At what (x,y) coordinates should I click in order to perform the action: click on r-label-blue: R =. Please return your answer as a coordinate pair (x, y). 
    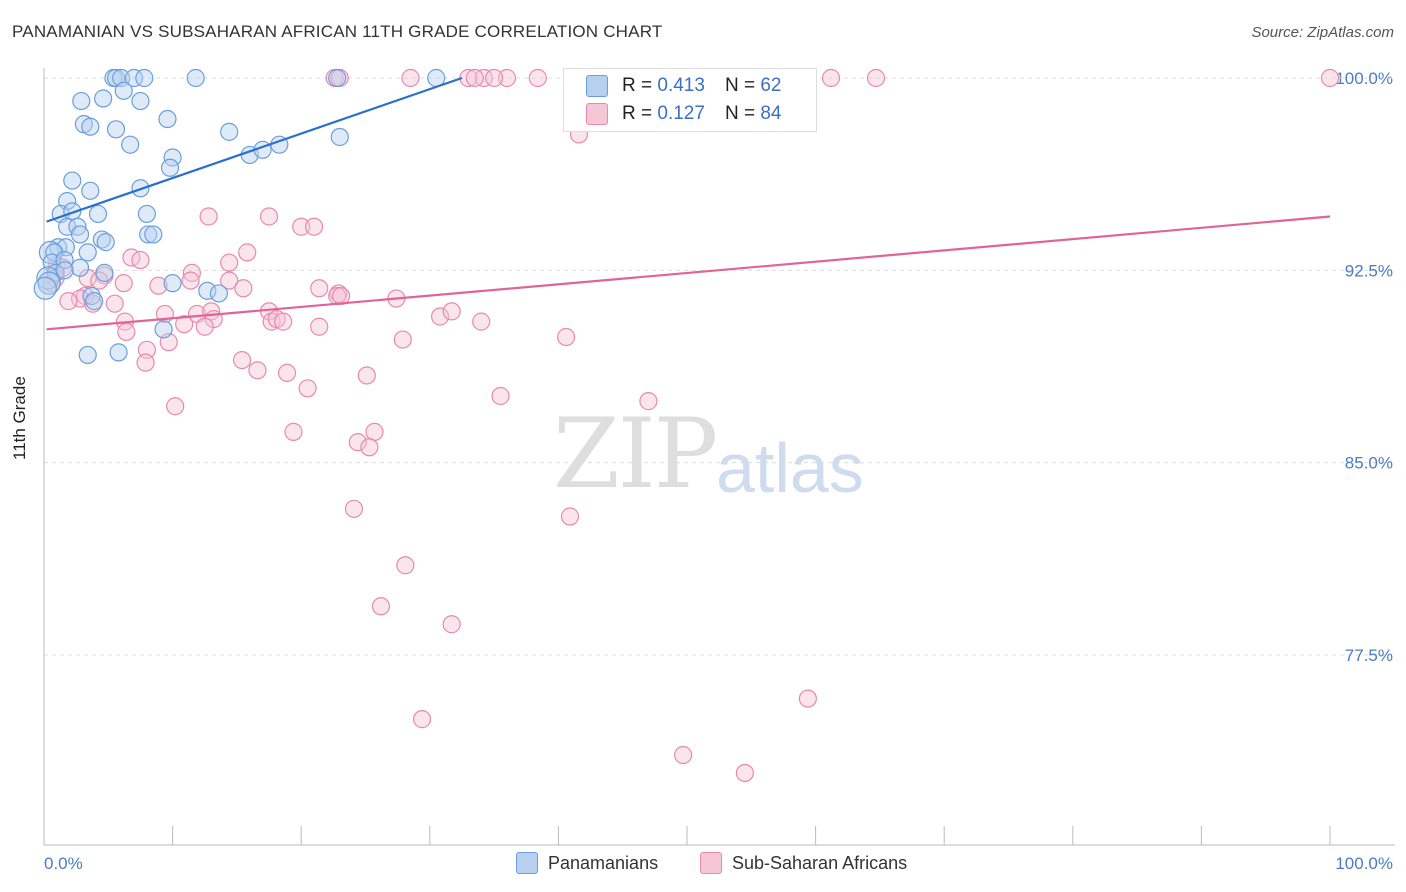
    Looking at the image, I should click on (637, 85).